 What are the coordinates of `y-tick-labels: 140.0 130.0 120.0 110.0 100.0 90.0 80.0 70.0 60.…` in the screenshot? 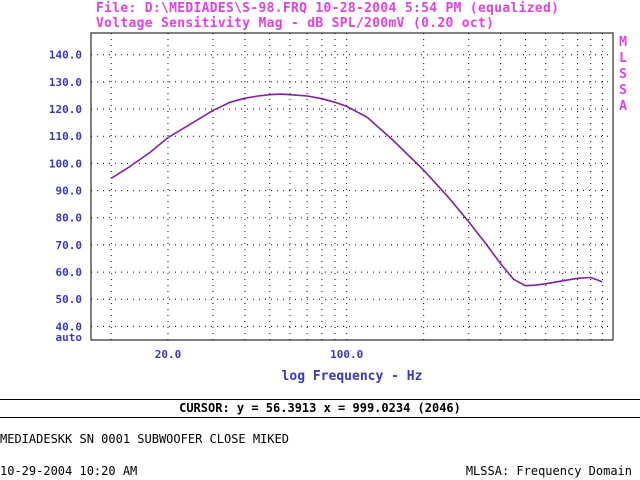 It's located at (65, 196).